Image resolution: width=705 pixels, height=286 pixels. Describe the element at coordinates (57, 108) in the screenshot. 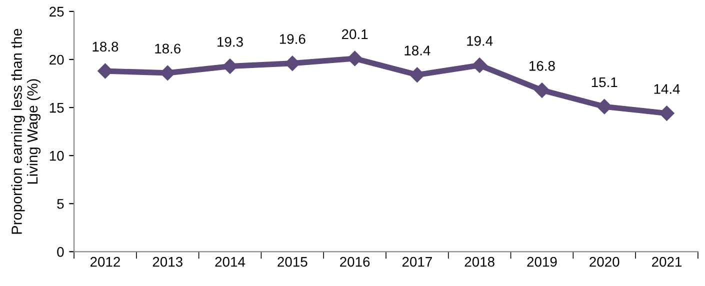

I see `y-tick-label: 15` at that location.